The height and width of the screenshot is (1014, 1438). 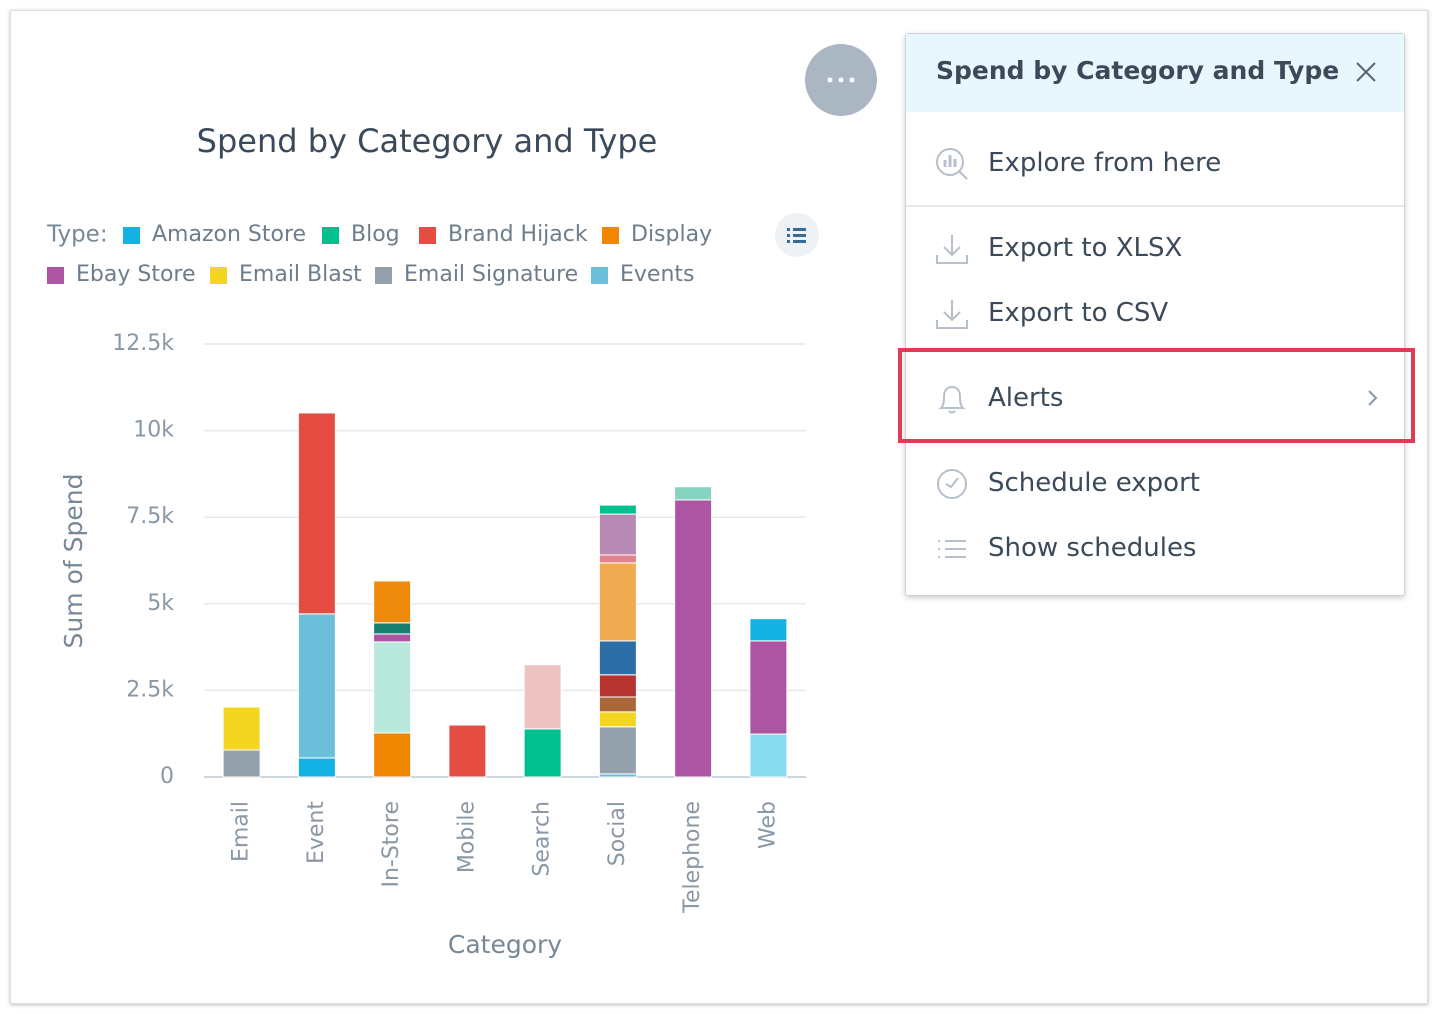 What do you see at coordinates (167, 776) in the screenshot?
I see `y-tick-label: 0` at bounding box center [167, 776].